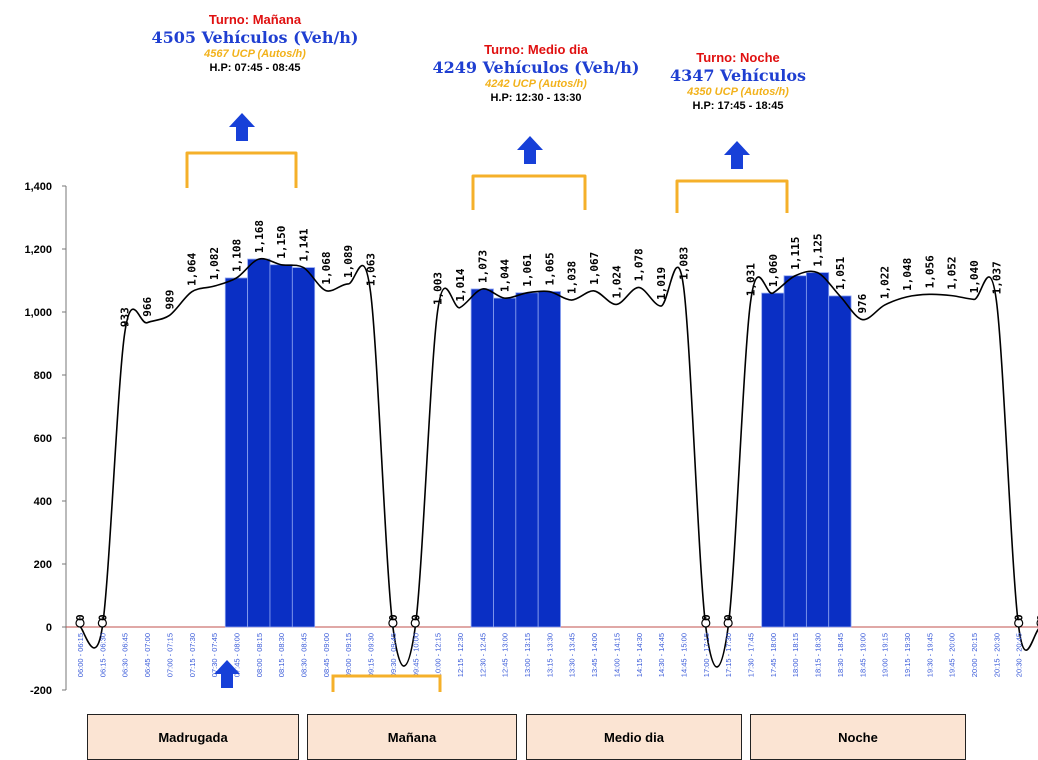  What do you see at coordinates (125, 655) in the screenshot?
I see `x-tick-label: 06:30 - 06:45` at bounding box center [125, 655].